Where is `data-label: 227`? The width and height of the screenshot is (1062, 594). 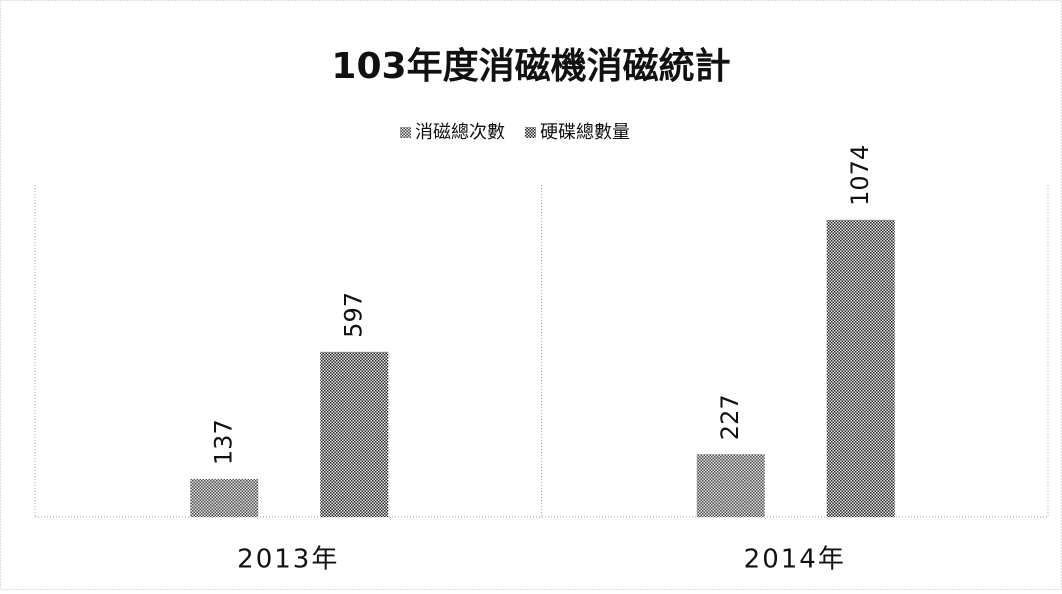
data-label: 227 is located at coordinates (730, 417).